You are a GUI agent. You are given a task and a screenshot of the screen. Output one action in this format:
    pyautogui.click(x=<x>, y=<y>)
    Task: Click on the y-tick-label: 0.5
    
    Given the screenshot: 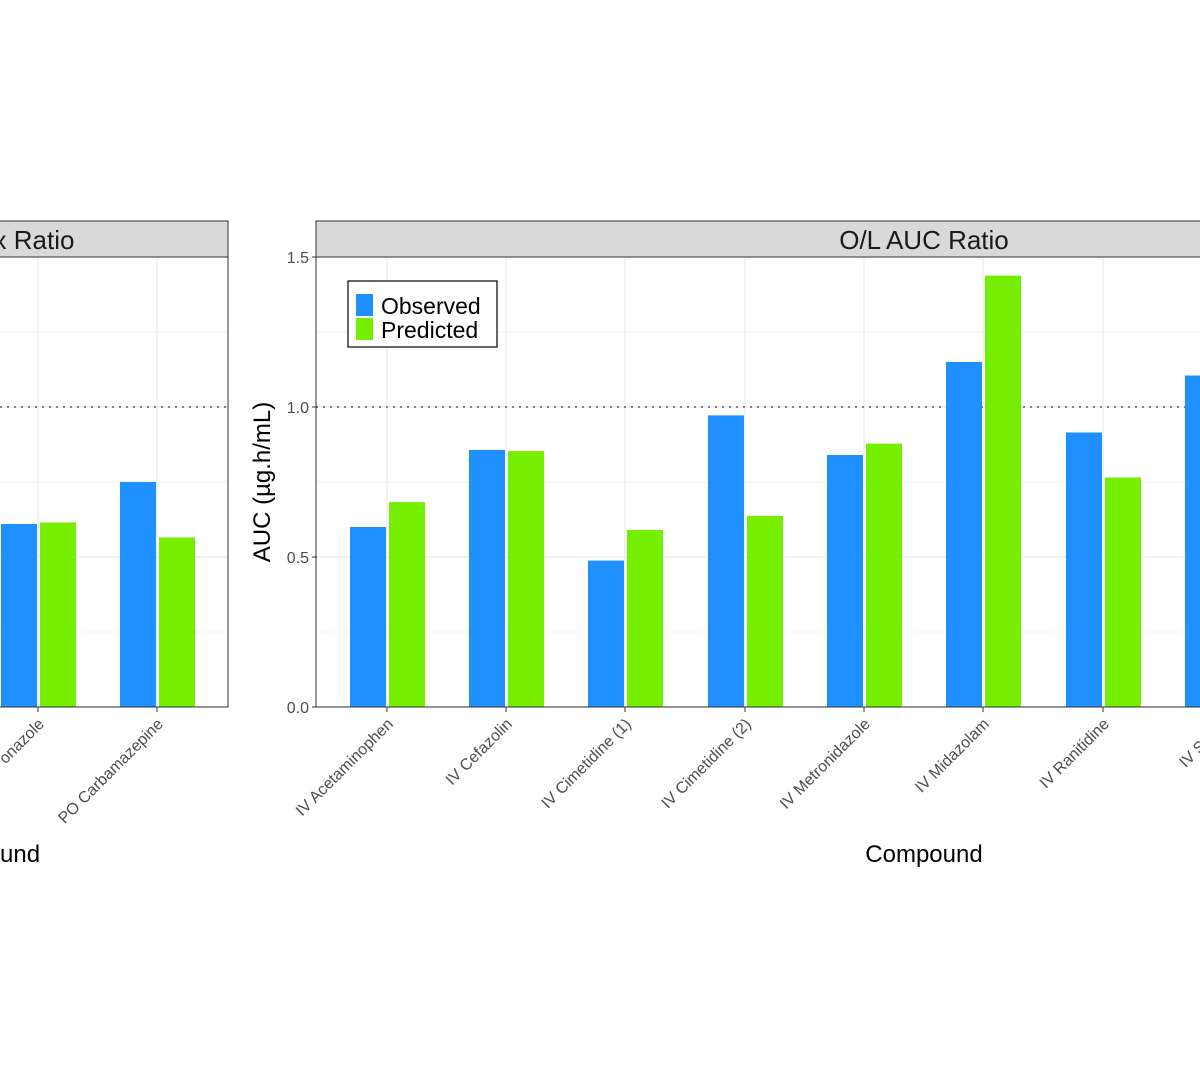 What is the action you would take?
    pyautogui.click(x=298, y=558)
    